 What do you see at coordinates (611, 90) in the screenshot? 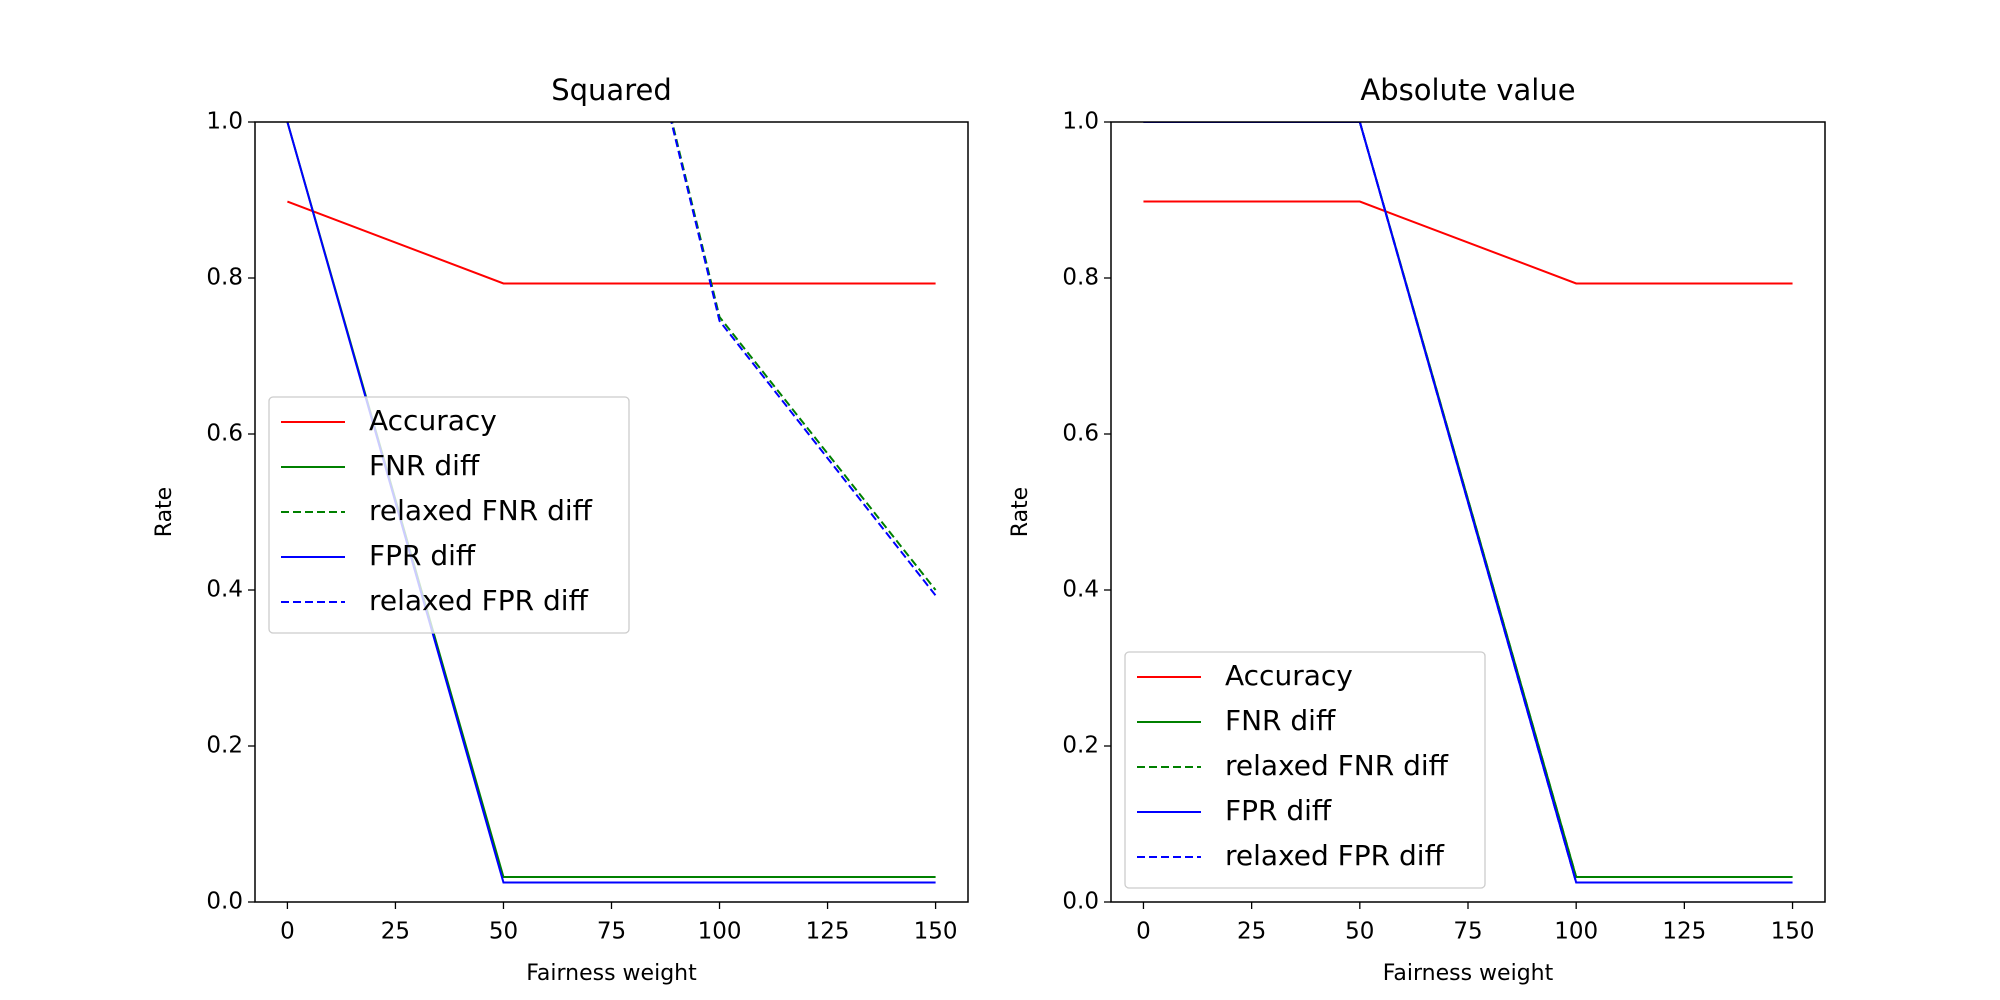
I see `chart-title: Squared` at bounding box center [611, 90].